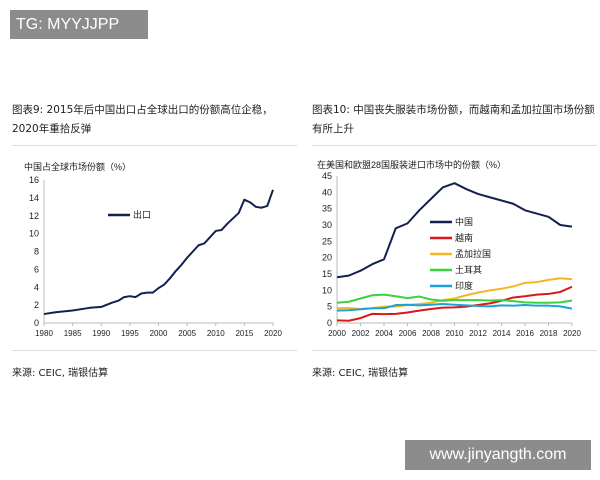 This screenshot has height=480, width=600. What do you see at coordinates (187, 333) in the screenshot?
I see `x-tick-label: 2005` at bounding box center [187, 333].